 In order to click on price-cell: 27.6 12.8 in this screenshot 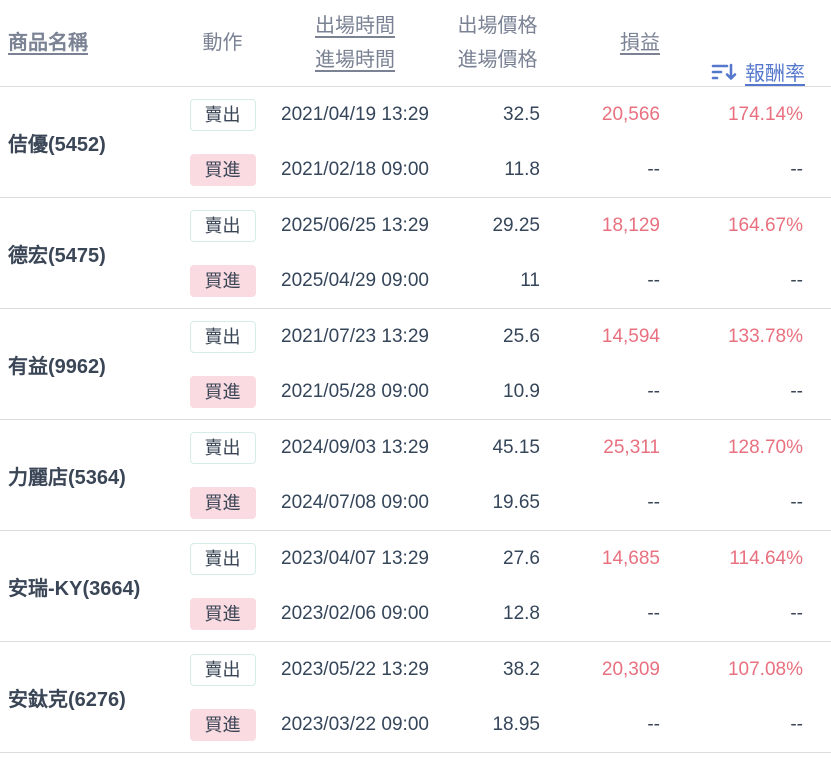, I will do `click(497, 586)`.